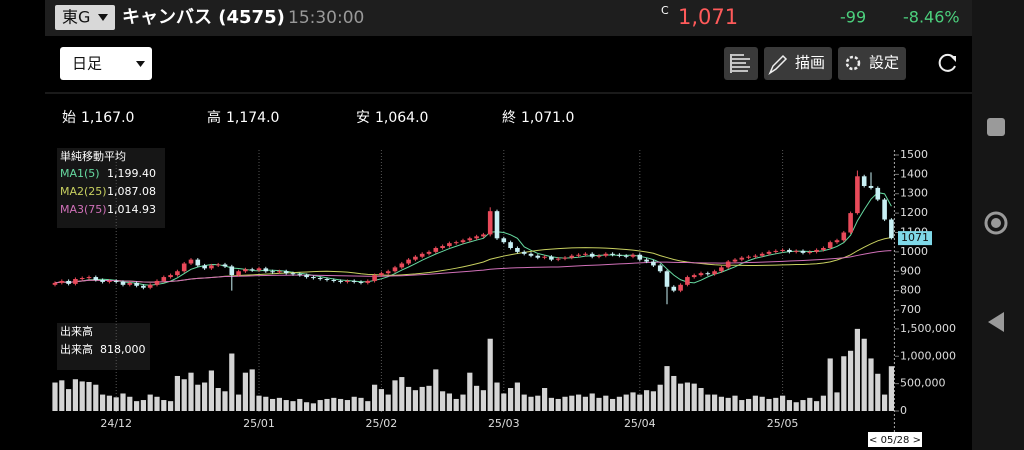  I want to click on ma-line, so click(473, 267).